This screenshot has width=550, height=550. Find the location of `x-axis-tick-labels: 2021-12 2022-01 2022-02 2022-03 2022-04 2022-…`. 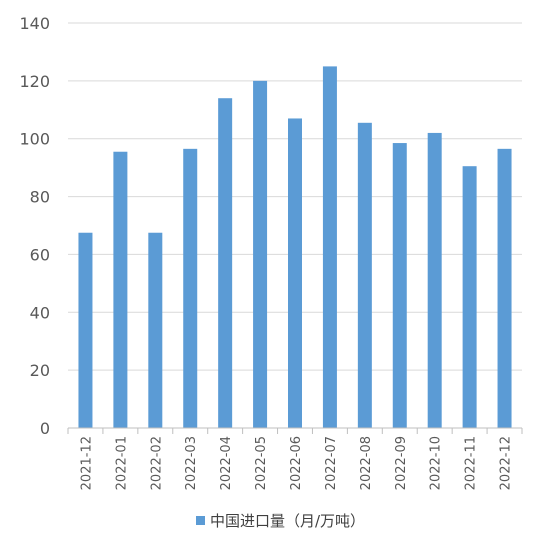

x-axis-tick-labels: 2021-12 2022-01 2022-02 2022-03 2022-04 2022-… is located at coordinates (296, 463).